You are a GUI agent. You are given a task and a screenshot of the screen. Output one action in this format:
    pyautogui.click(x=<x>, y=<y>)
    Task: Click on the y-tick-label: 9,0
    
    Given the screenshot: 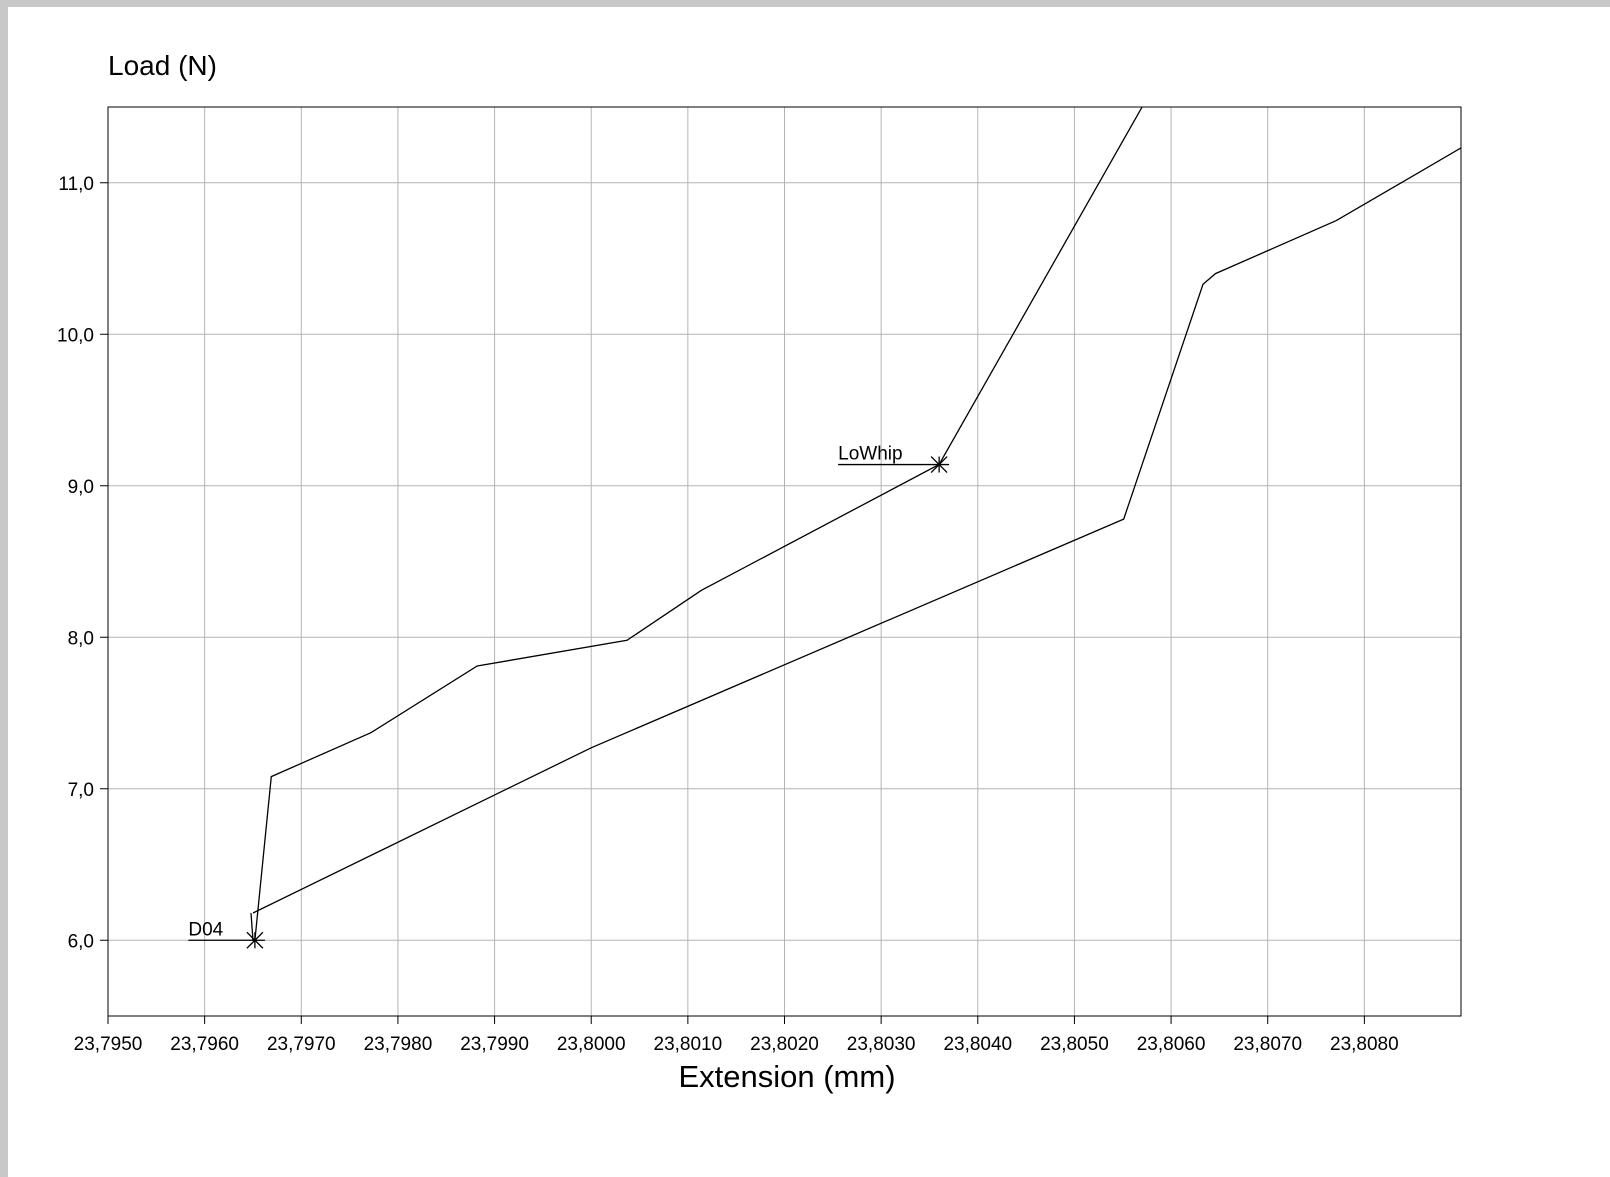 What is the action you would take?
    pyautogui.click(x=81, y=487)
    